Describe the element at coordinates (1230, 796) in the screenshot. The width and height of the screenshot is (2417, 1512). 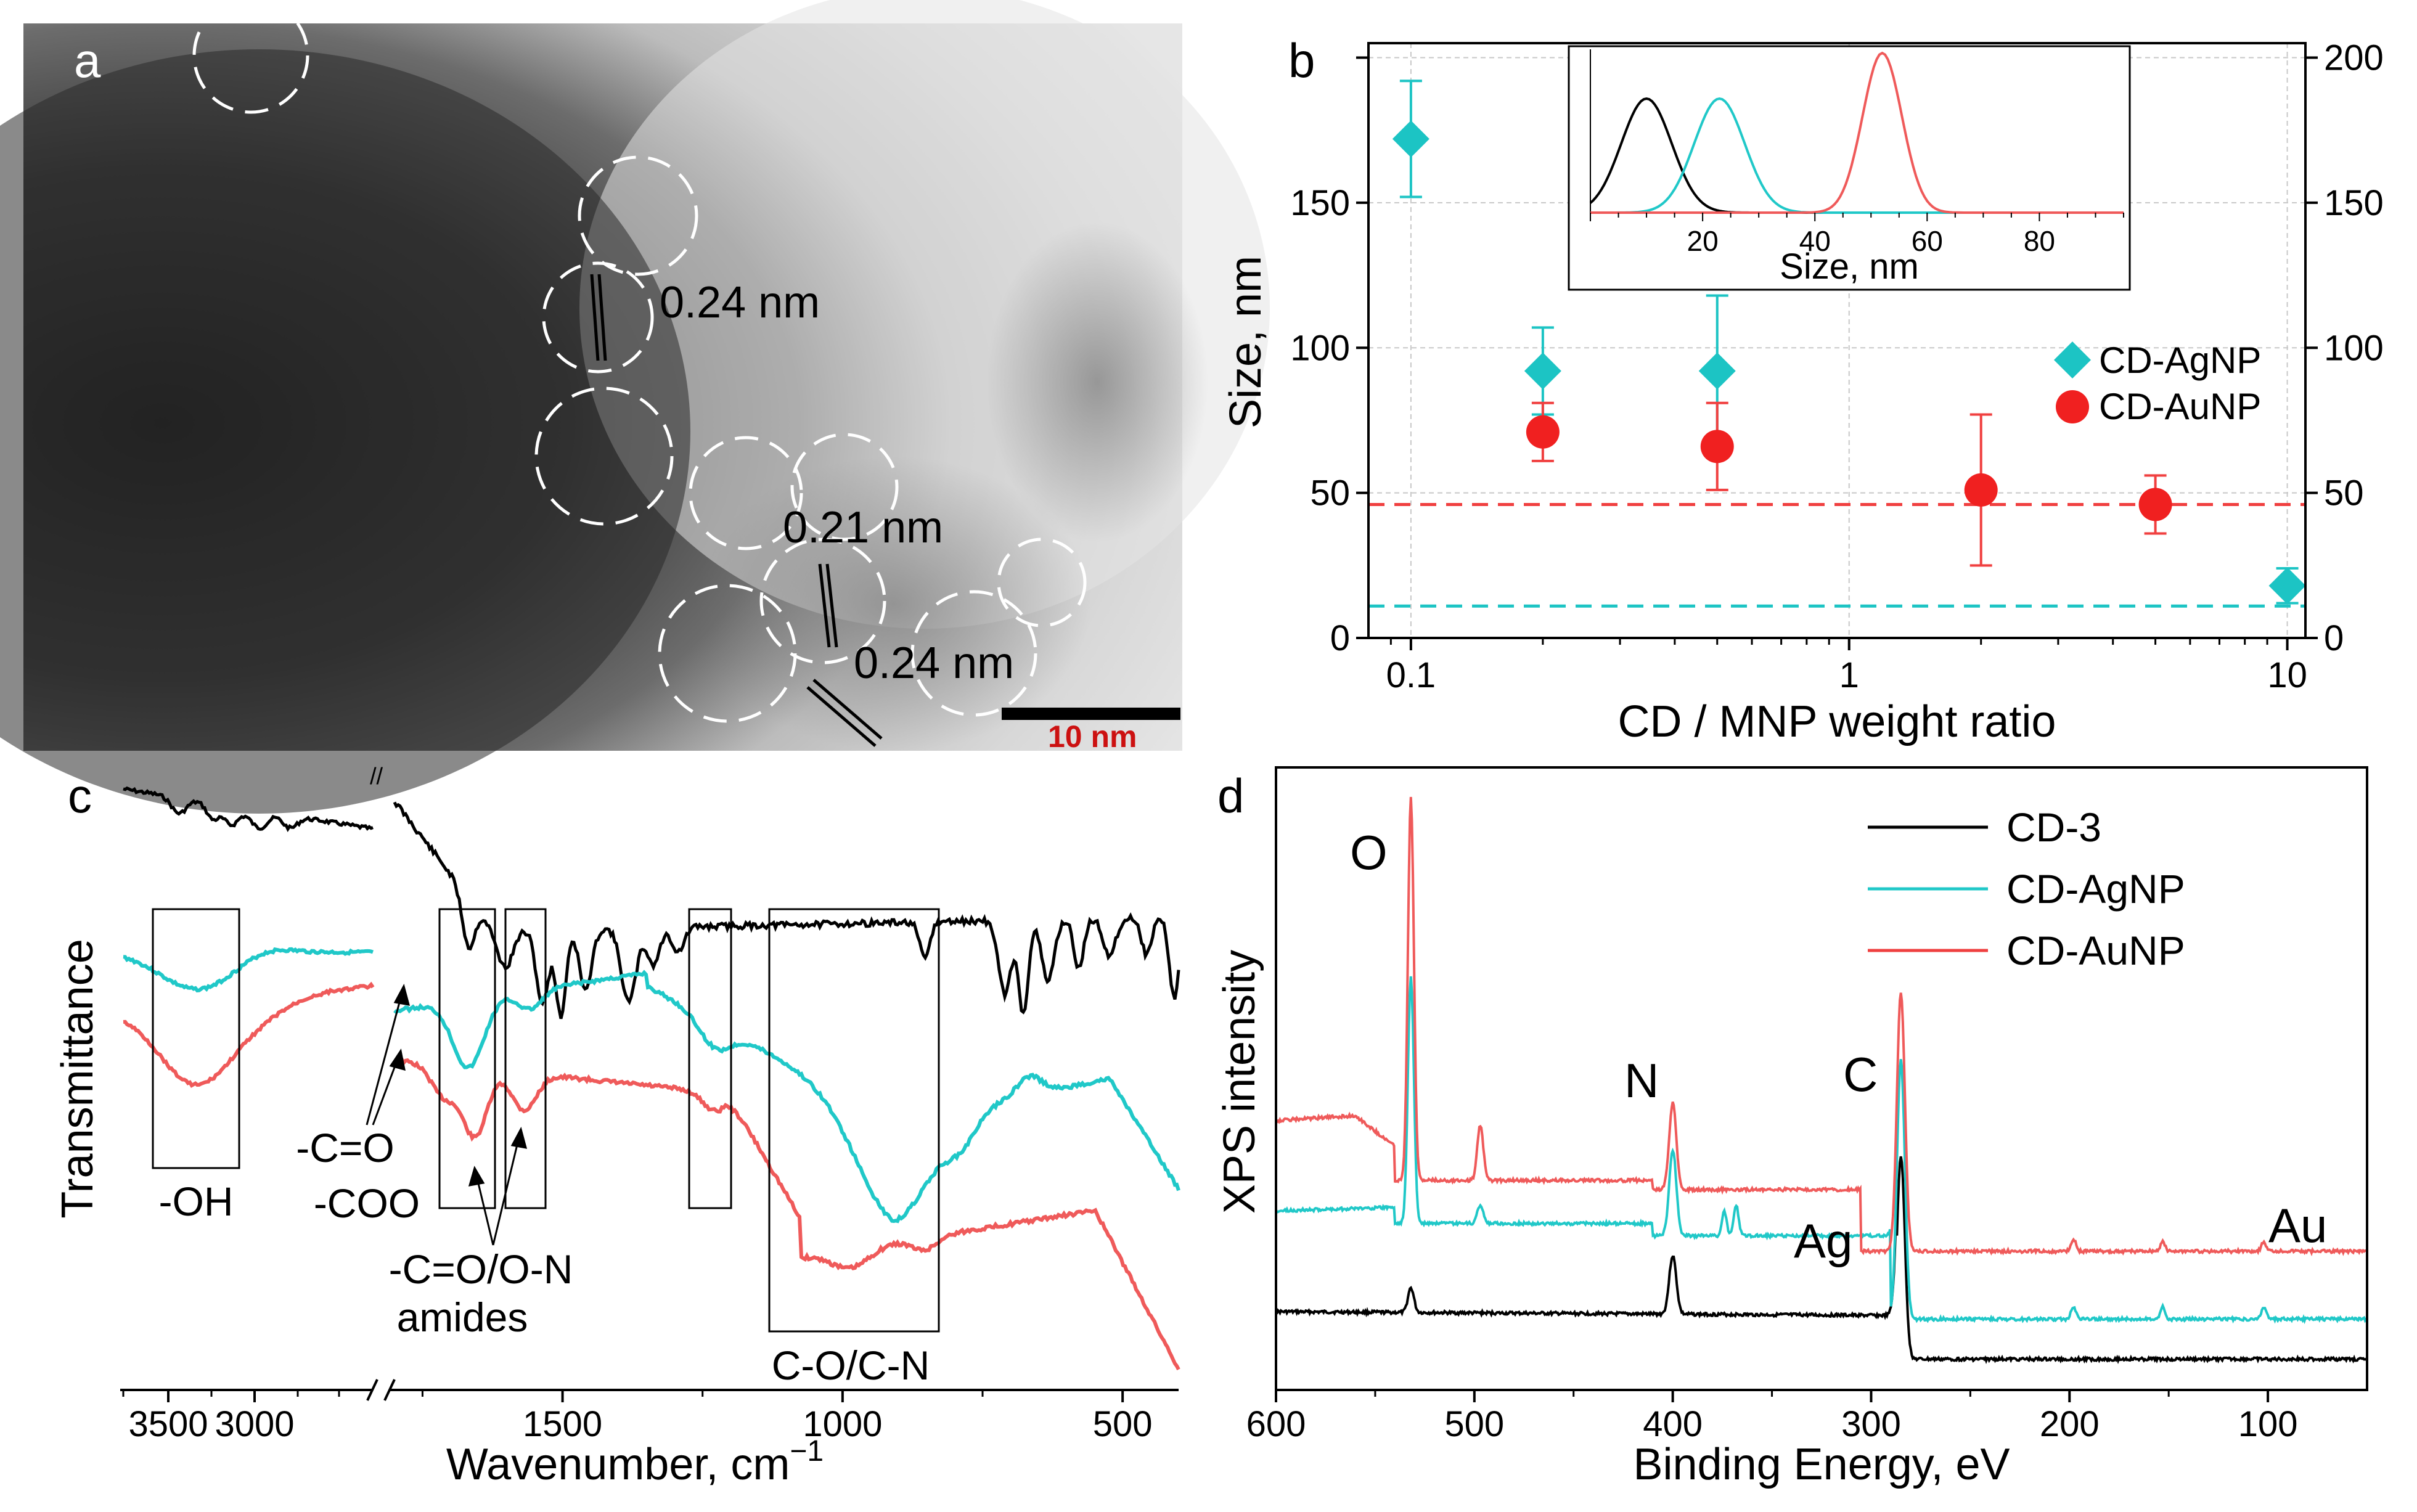
I see `panel-d-label: d` at that location.